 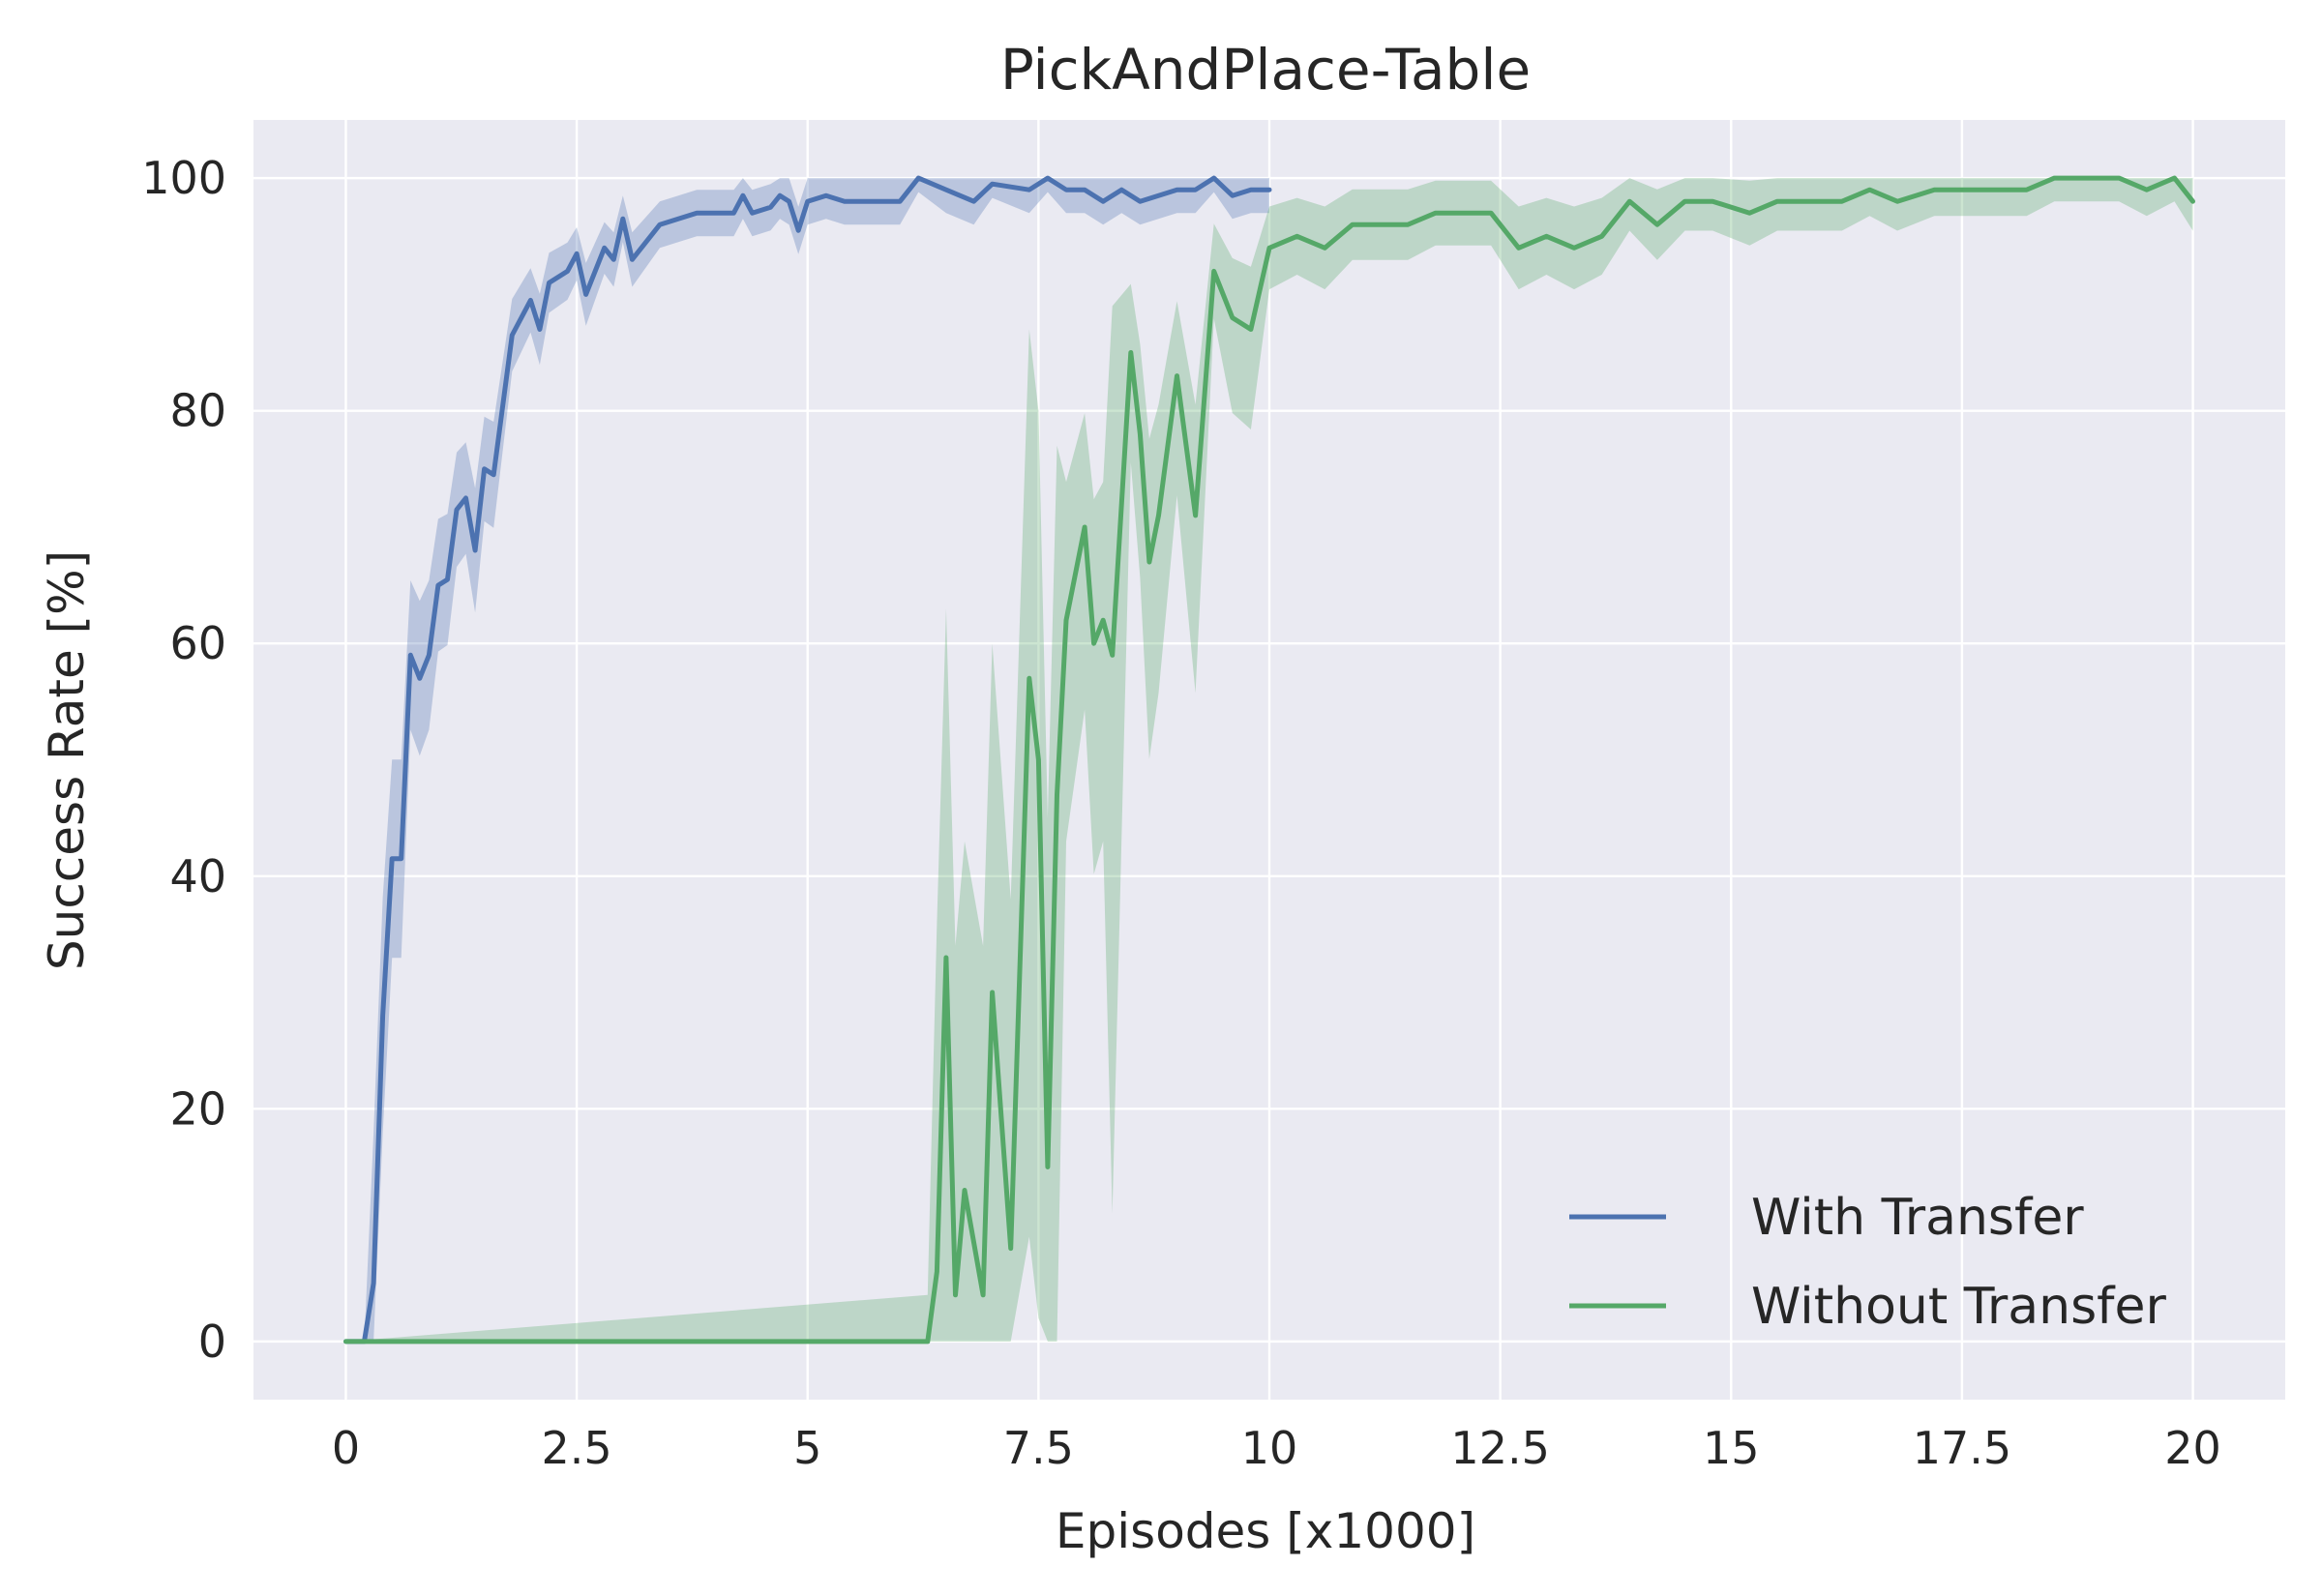 What do you see at coordinates (1265, 1531) in the screenshot?
I see `x-axis-label: Episodes [x1000]` at bounding box center [1265, 1531].